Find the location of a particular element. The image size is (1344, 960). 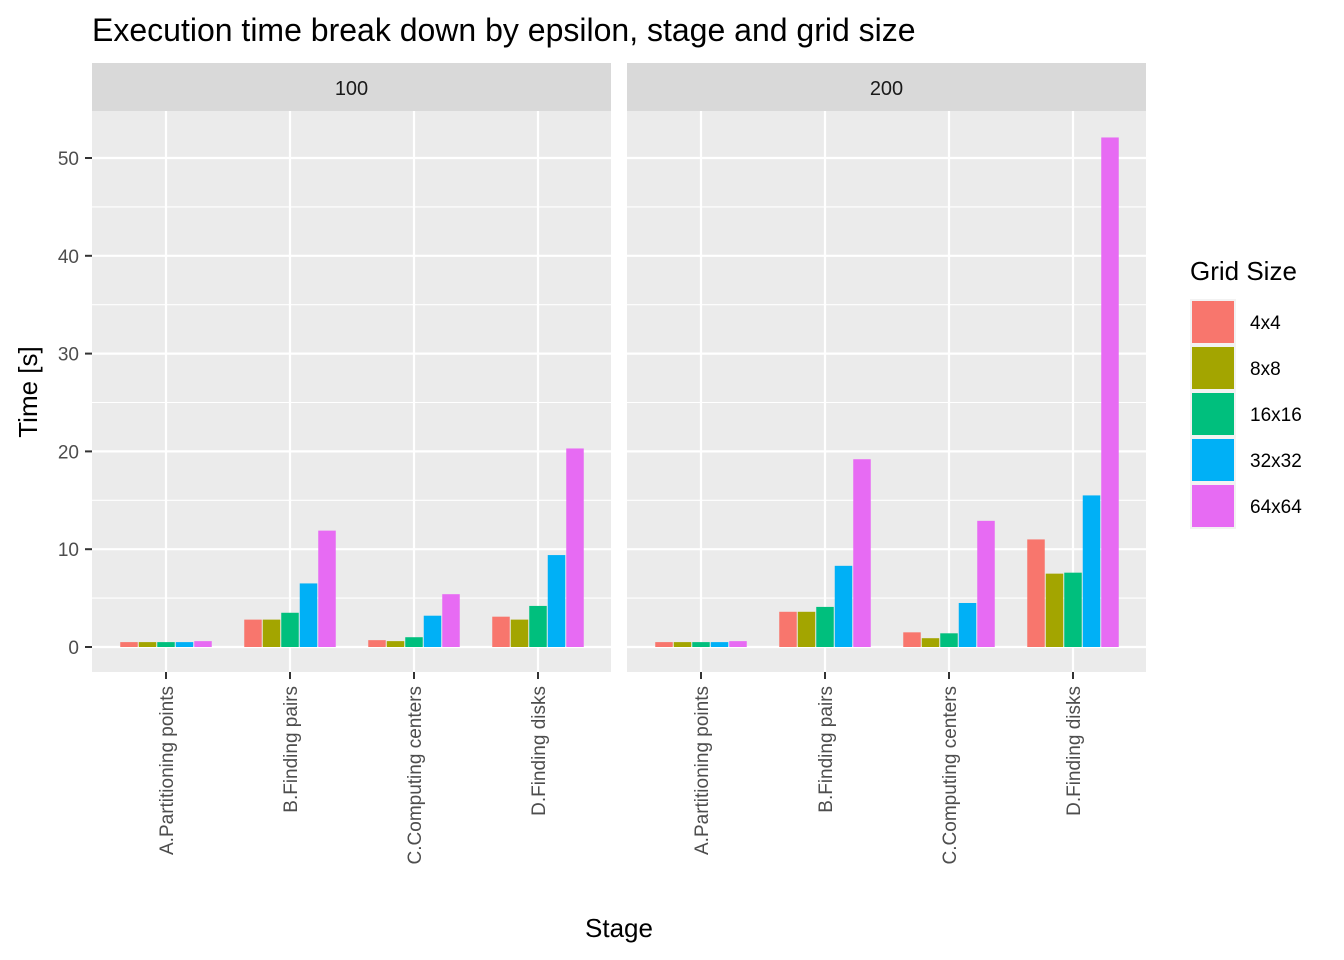

y-tick-label: 30 is located at coordinates (68, 355).